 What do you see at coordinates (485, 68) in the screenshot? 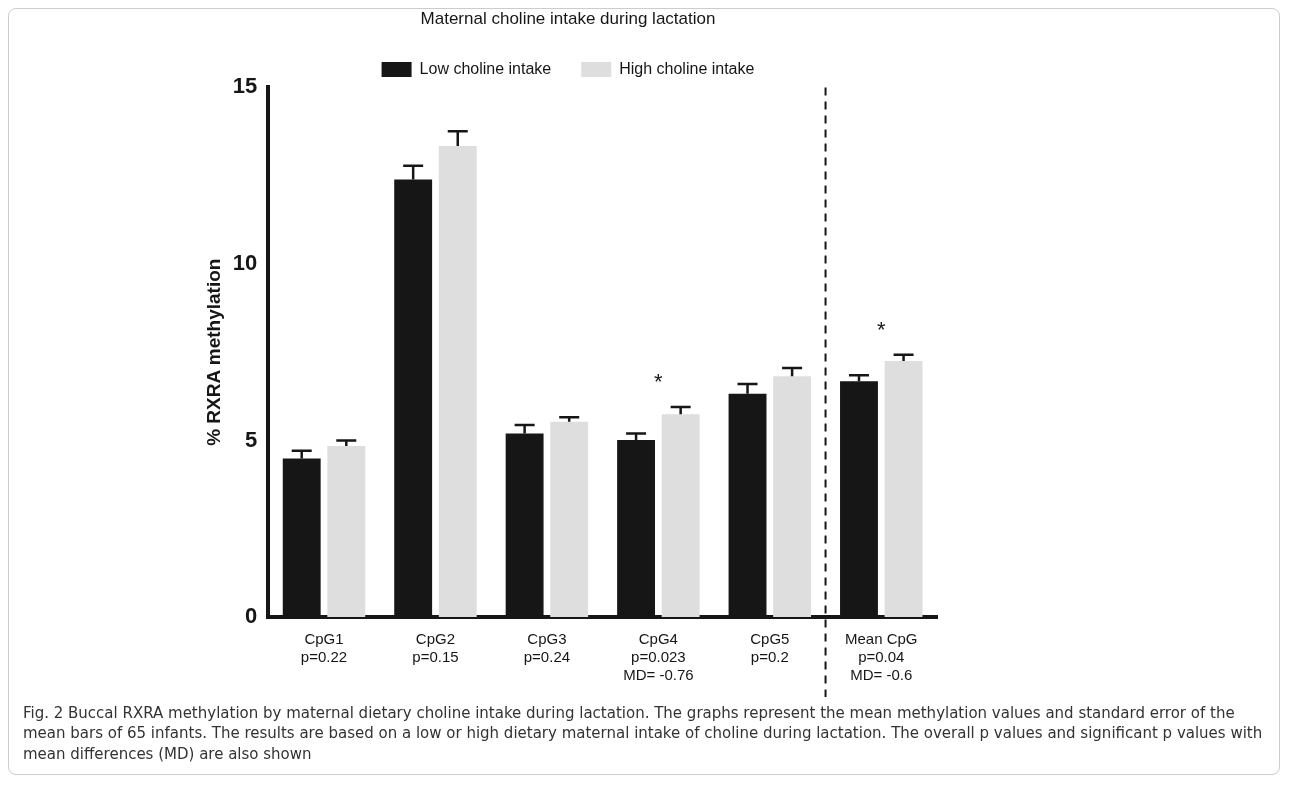
I see `legend-label: Low choline intake` at bounding box center [485, 68].